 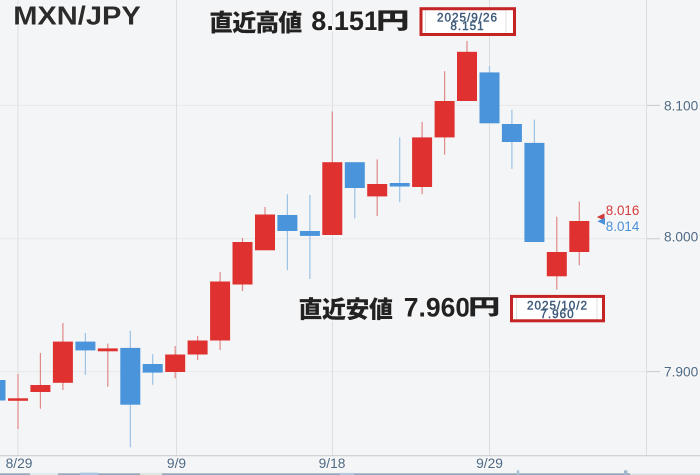 What do you see at coordinates (681, 237) in the screenshot?
I see `svg-text: 8.000` at bounding box center [681, 237].